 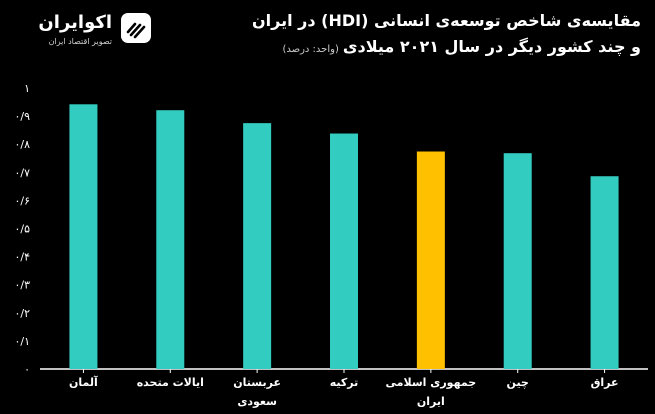 What do you see at coordinates (22, 341) in the screenshot?
I see `y-tick-label: ۰/۱` at bounding box center [22, 341].